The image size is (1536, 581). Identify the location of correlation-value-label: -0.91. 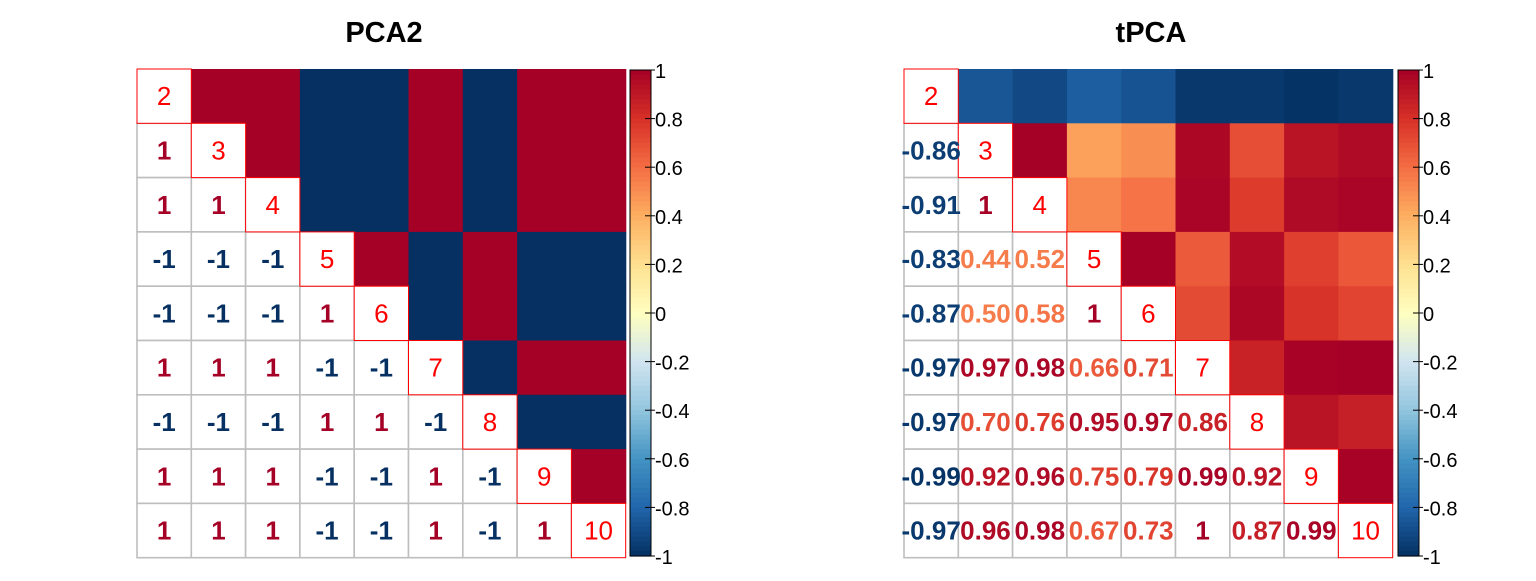
(931, 205).